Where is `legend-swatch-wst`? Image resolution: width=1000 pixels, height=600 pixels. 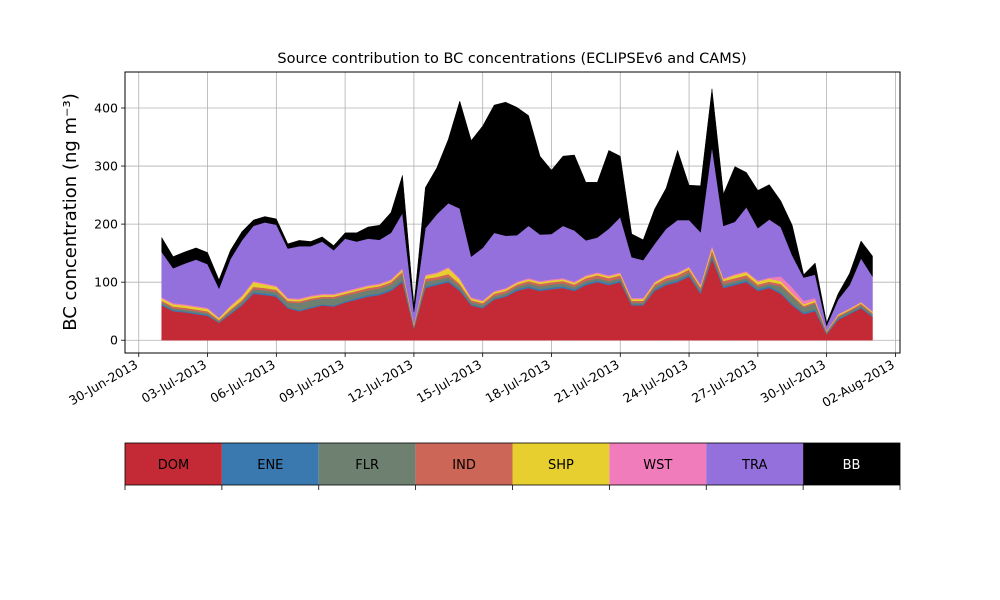 legend-swatch-wst is located at coordinates (658, 464).